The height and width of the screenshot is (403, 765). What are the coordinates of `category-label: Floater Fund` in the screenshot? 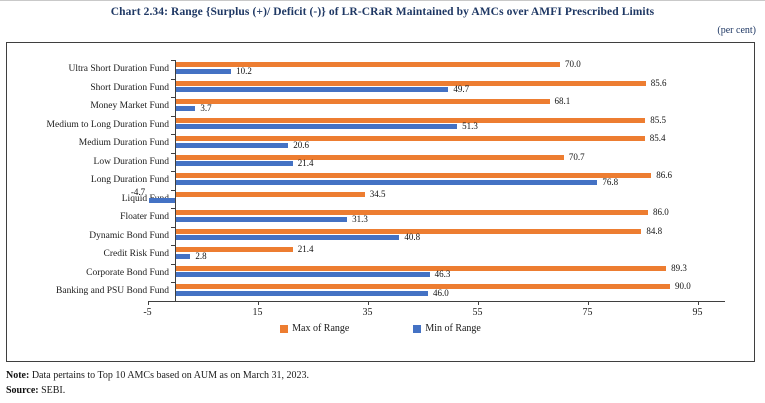 It's located at (144, 217).